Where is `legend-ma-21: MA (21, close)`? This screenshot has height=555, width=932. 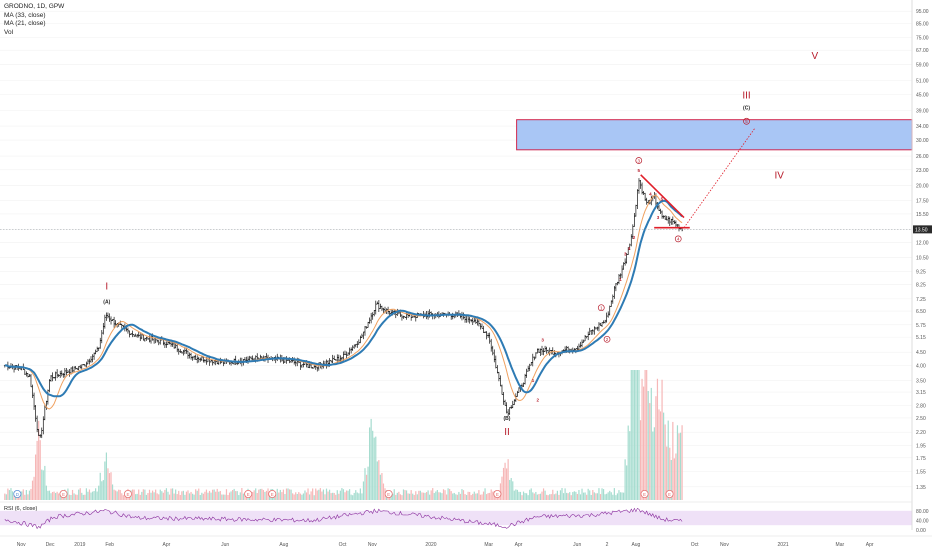 legend-ma-21: MA (21, close) is located at coordinates (25, 24).